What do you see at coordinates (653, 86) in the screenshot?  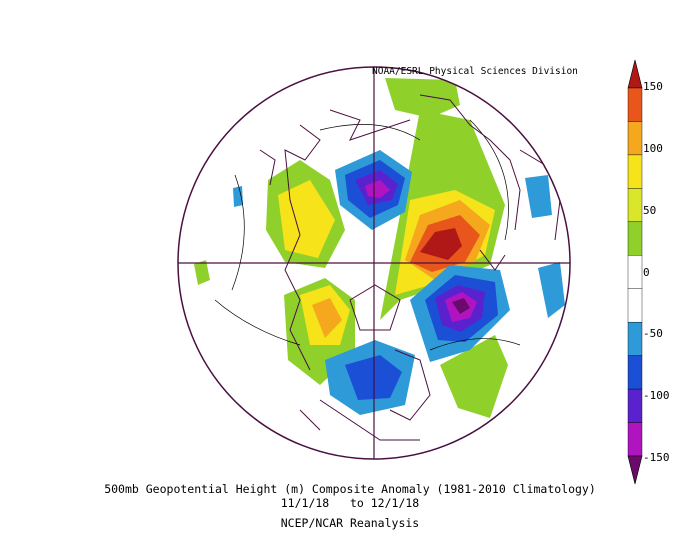 I see `colorbar-tick-label: 150` at bounding box center [653, 86].